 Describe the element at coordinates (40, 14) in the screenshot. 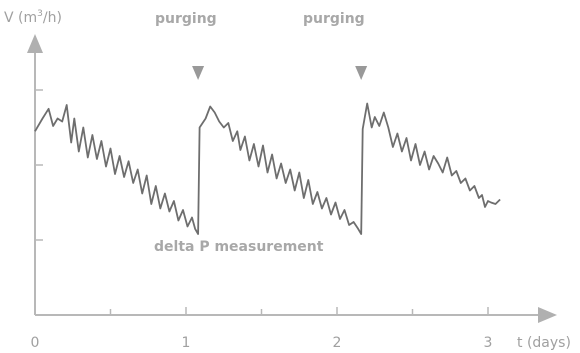

I see `y-axis-title-superscript: 3` at that location.